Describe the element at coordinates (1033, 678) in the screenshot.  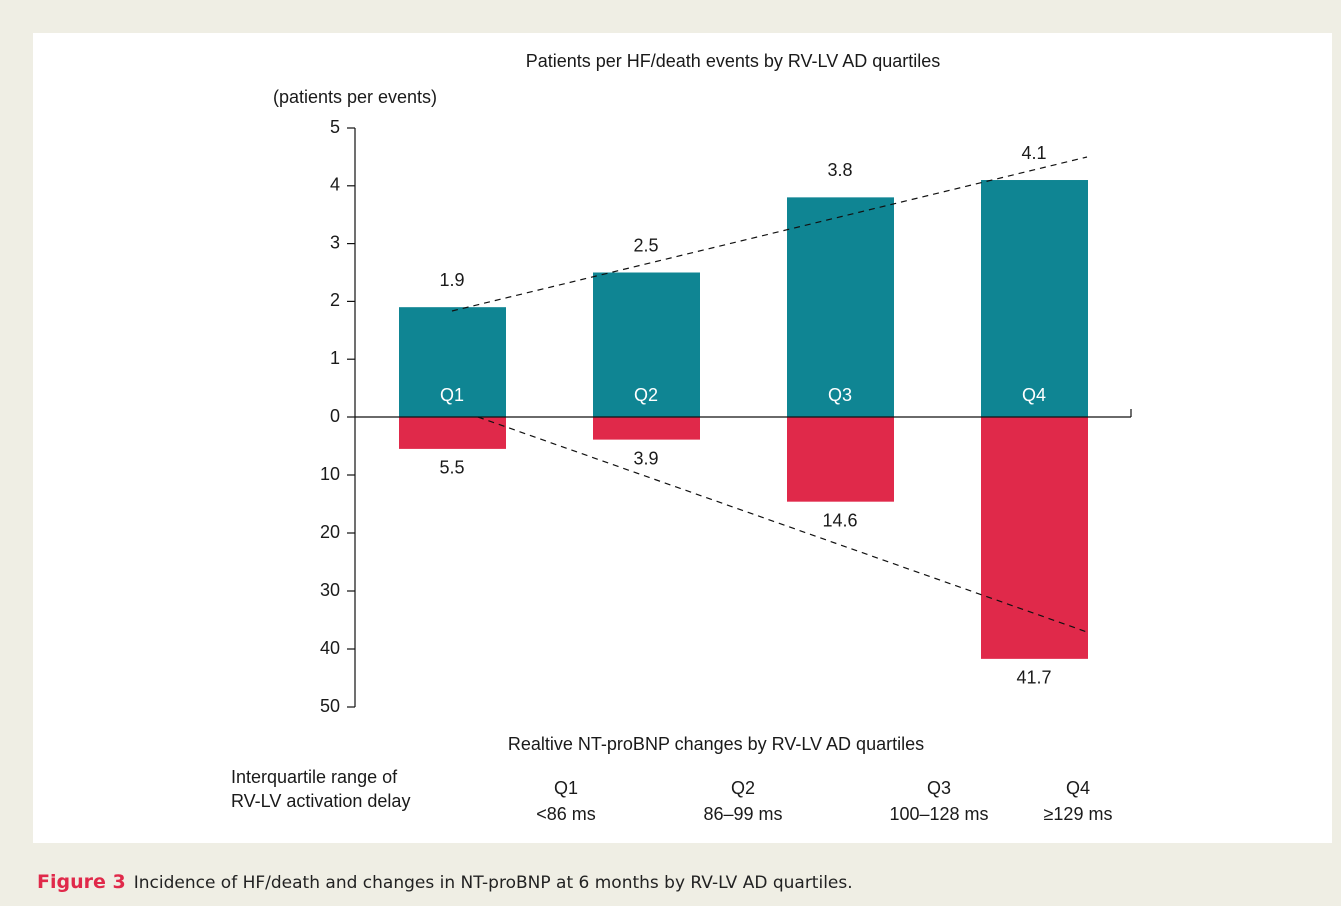
I see `value-label: 41.7` at that location.